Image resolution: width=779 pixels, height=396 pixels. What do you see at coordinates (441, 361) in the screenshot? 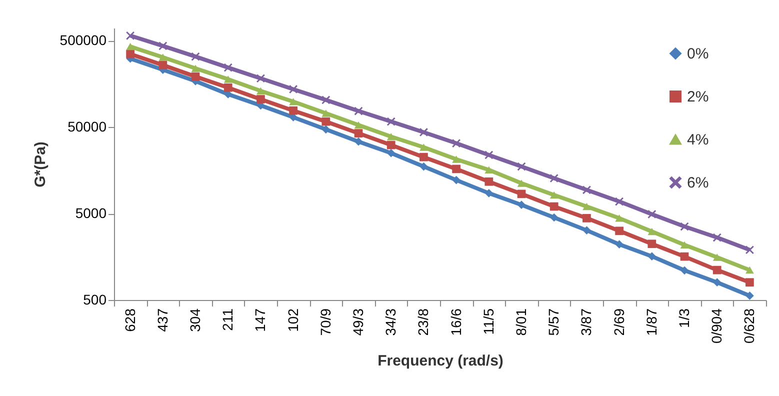
I see `x-axis-title: Frequency (rad/s)` at bounding box center [441, 361].